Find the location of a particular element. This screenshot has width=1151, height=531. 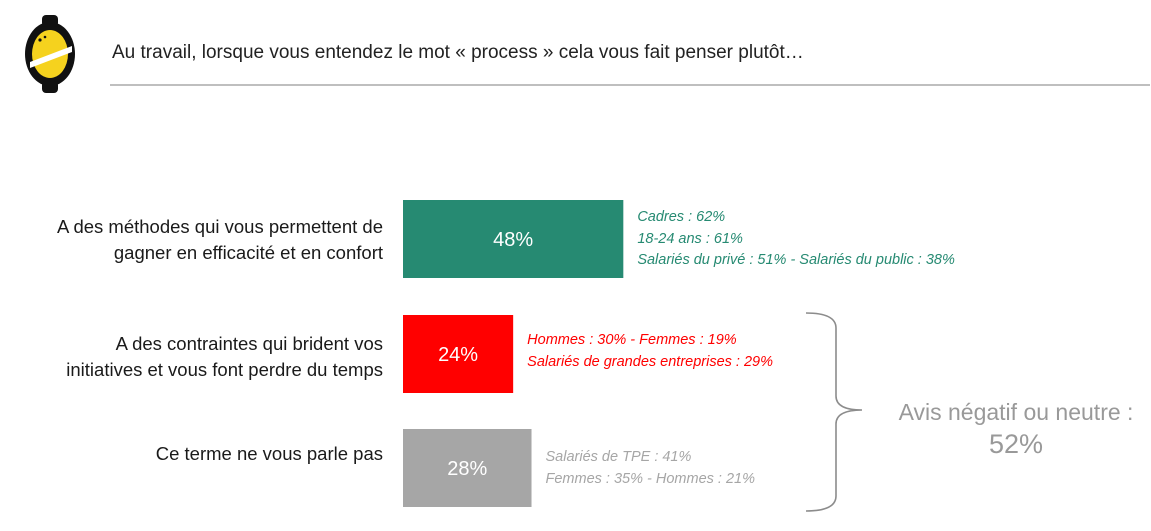

category-label-line: Ce terme ne vous parle pas is located at coordinates (269, 453).